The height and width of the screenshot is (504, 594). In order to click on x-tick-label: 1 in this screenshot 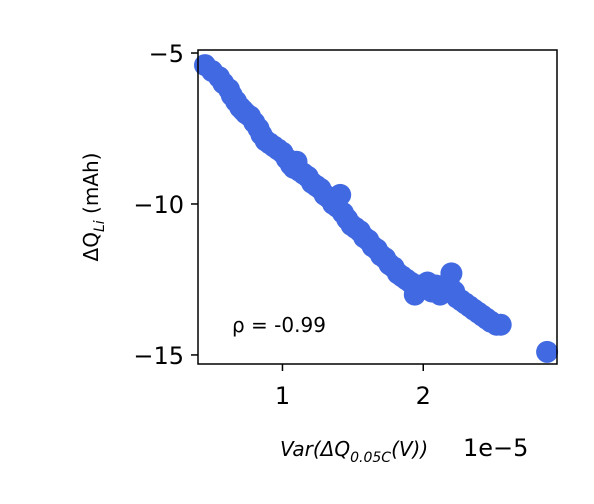, I will do `click(282, 396)`.